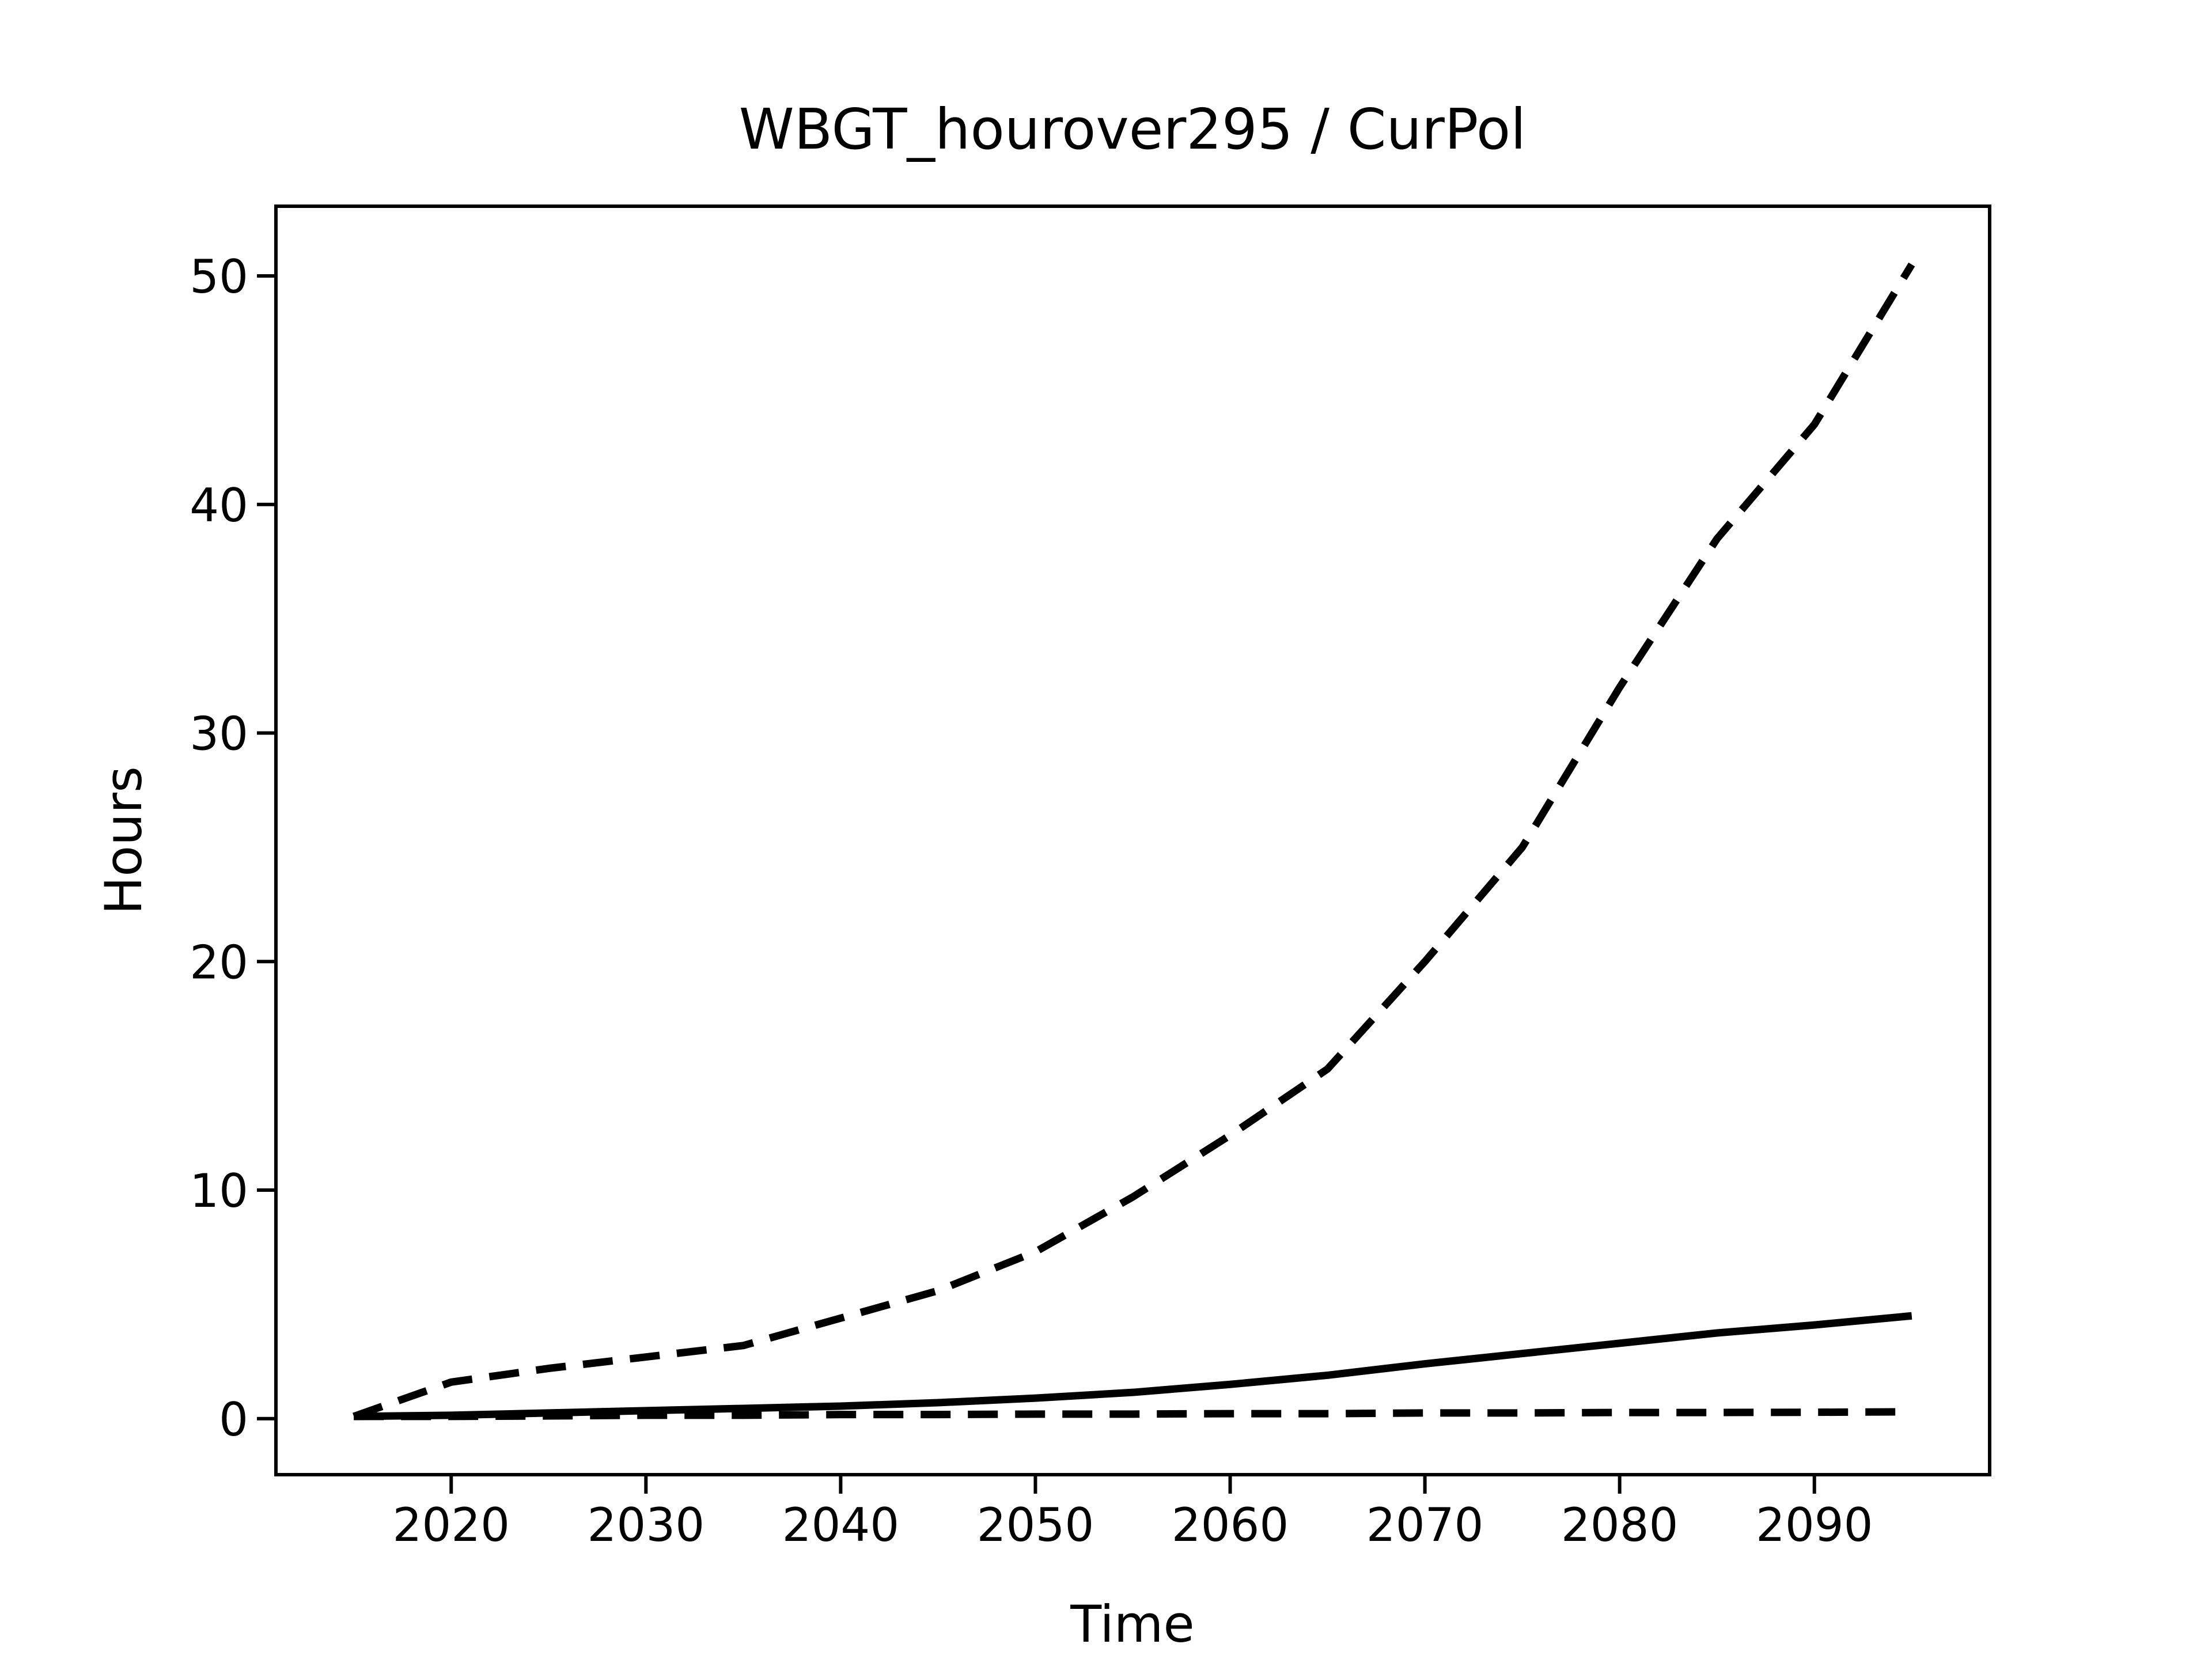  What do you see at coordinates (1425, 1525) in the screenshot?
I see `x-tick-label: 2070` at bounding box center [1425, 1525].